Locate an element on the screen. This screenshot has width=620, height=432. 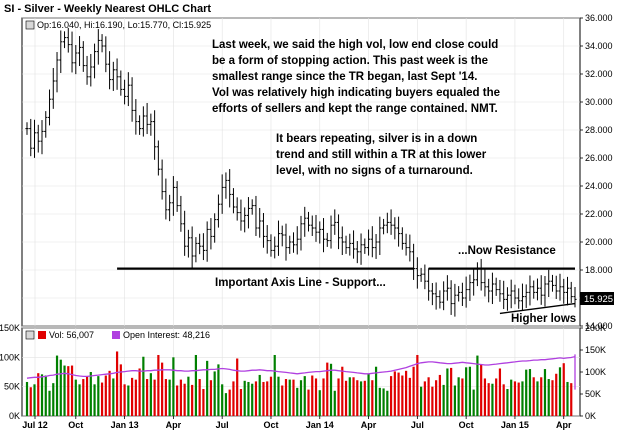
x-tick-label: Jan 14 is located at coordinates (320, 425).